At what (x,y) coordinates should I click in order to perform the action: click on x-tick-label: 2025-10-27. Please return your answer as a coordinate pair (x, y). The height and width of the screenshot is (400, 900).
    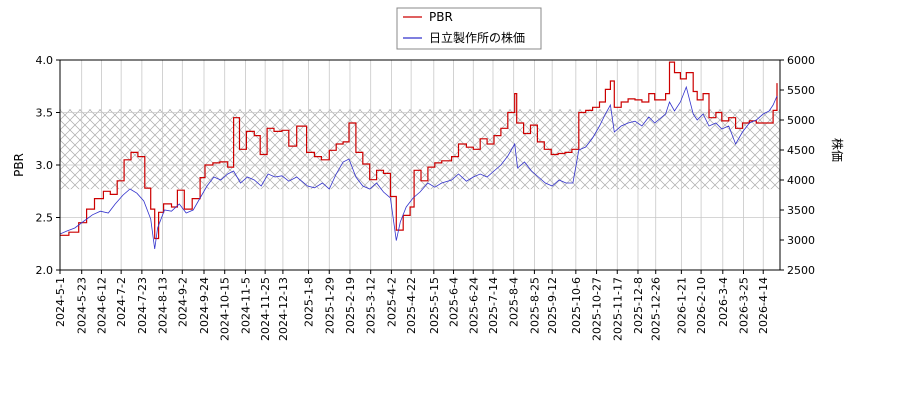
    Looking at the image, I should click on (597, 309).